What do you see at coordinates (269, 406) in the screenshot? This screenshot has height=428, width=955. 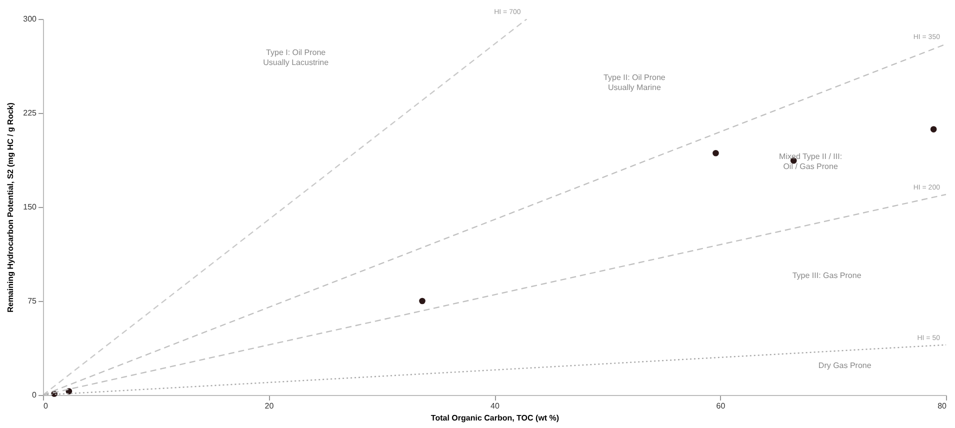 I see `x-tick-label: 20` at bounding box center [269, 406].